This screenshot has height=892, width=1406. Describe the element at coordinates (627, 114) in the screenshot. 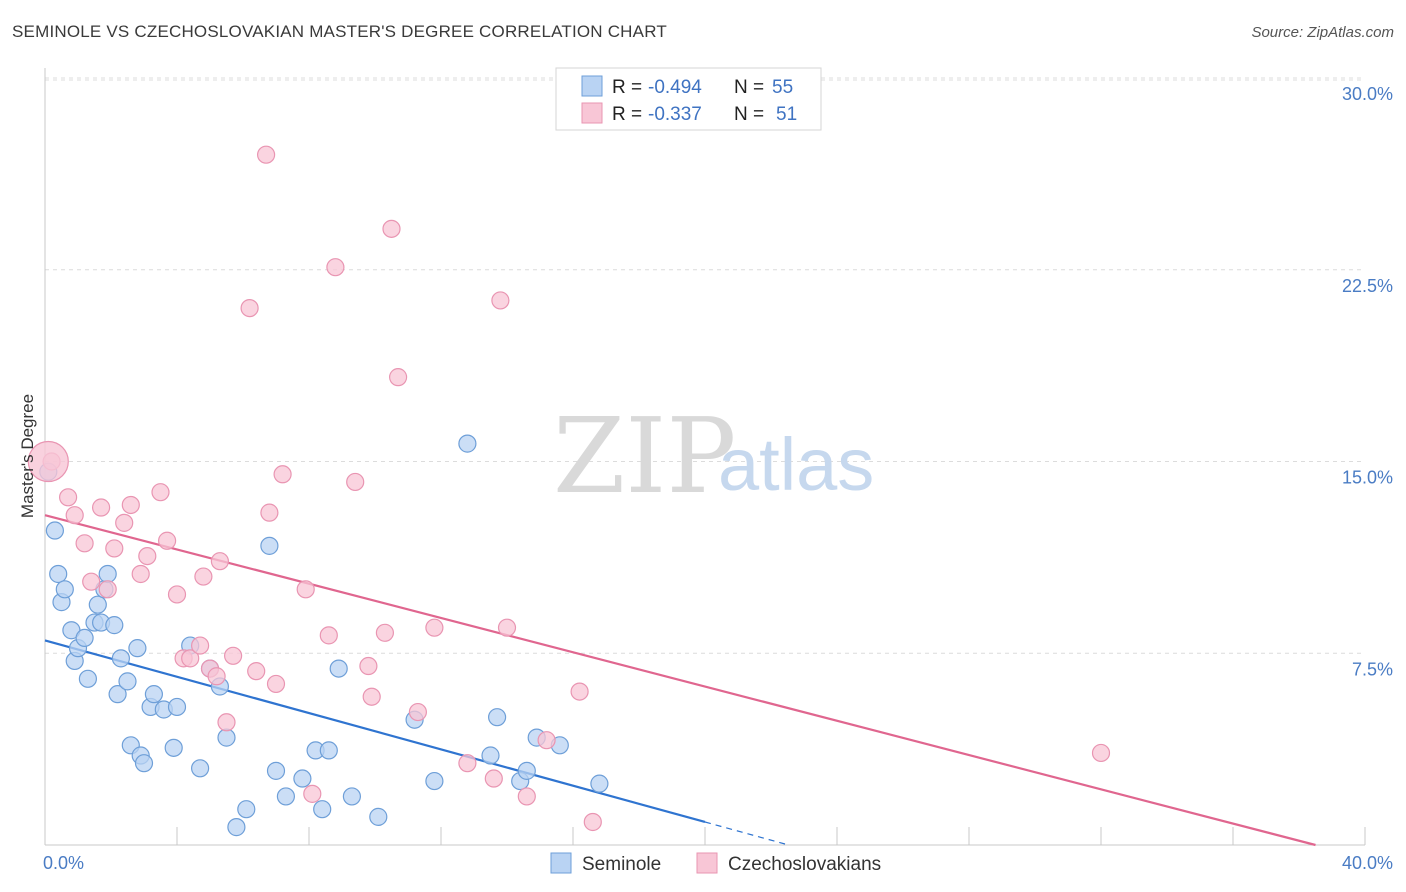

I see `legend-r-label-czech: R =` at that location.